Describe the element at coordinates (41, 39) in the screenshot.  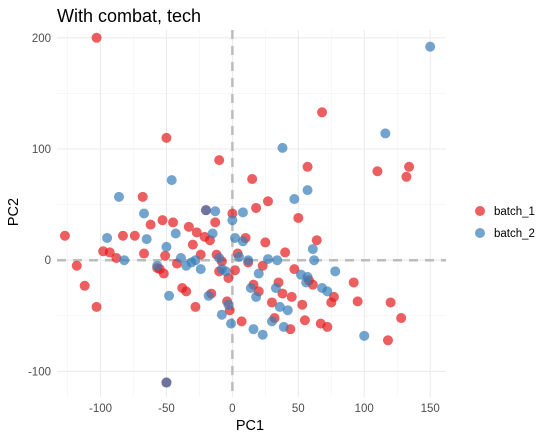
I see `y-tick-label: 200` at that location.